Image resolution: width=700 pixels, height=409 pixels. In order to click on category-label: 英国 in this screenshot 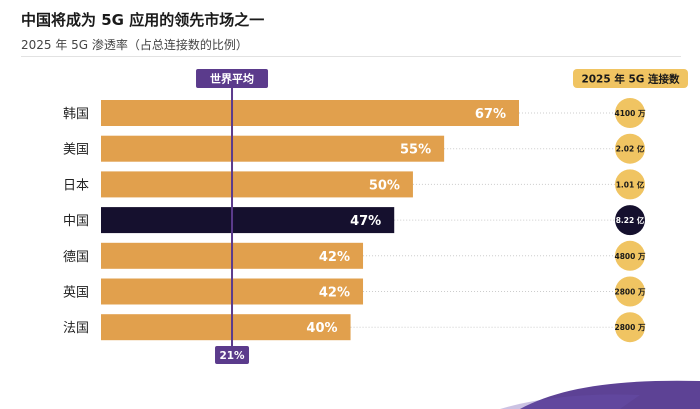, I will do `click(76, 293)`.